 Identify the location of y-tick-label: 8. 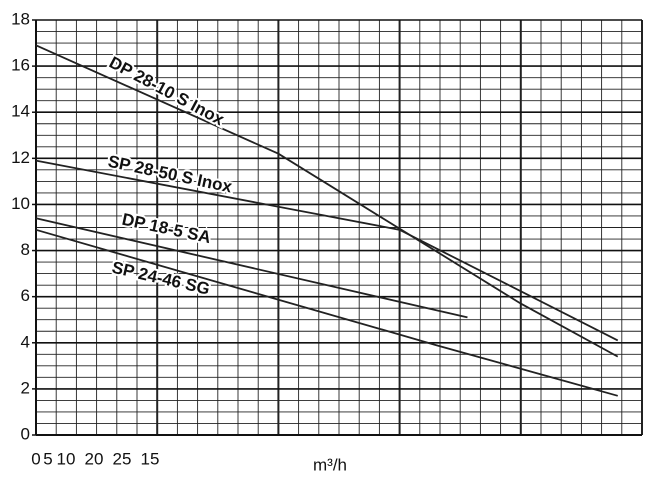
(25, 249).